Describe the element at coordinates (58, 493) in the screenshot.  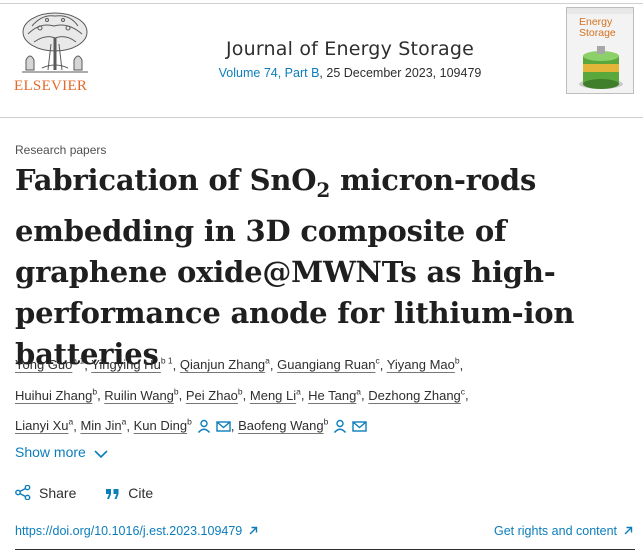
I see `share-label: Share` at that location.